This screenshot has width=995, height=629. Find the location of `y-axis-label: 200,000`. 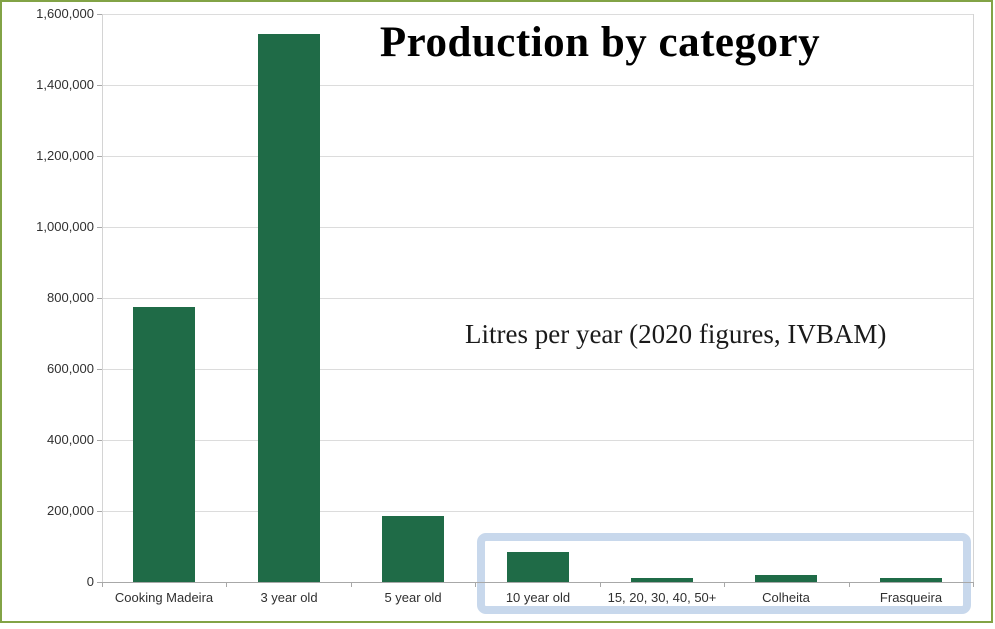

y-axis-label: 200,000 is located at coordinates (70, 510).